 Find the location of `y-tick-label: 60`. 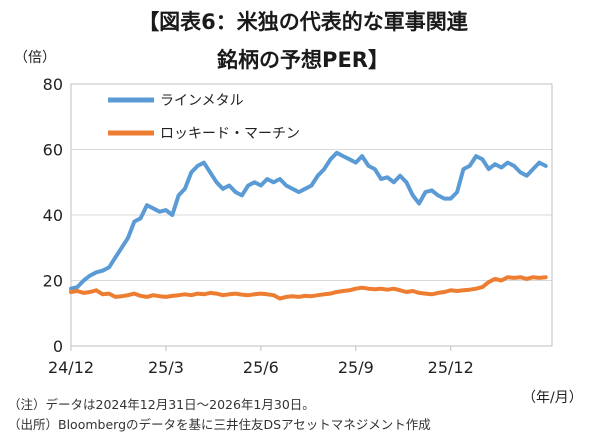

y-tick-label: 60 is located at coordinates (53, 150).